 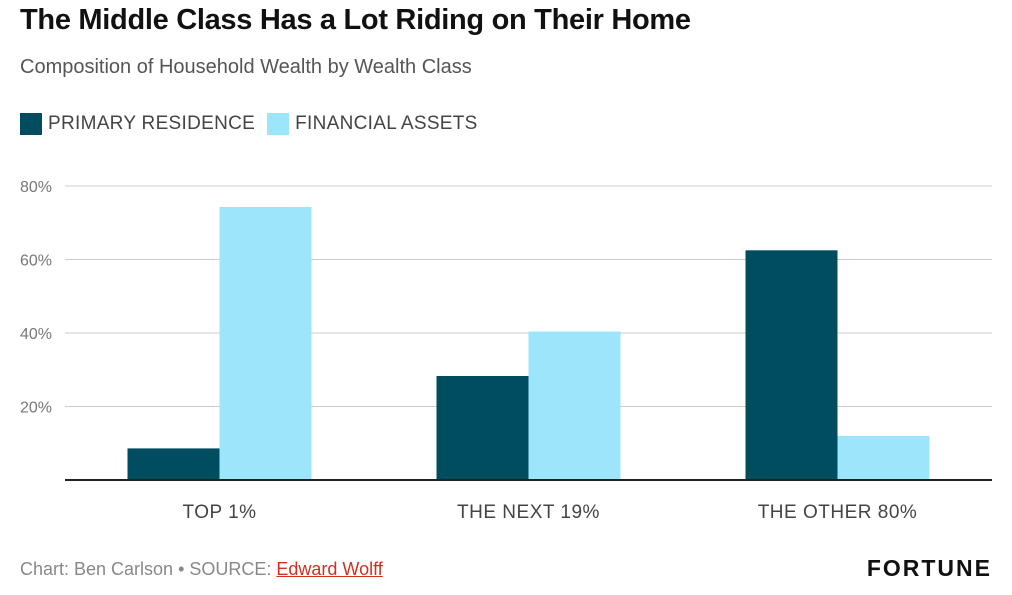 I want to click on legend-item-primary-residence: PRIMARY RESIDENCE, so click(x=137, y=124).